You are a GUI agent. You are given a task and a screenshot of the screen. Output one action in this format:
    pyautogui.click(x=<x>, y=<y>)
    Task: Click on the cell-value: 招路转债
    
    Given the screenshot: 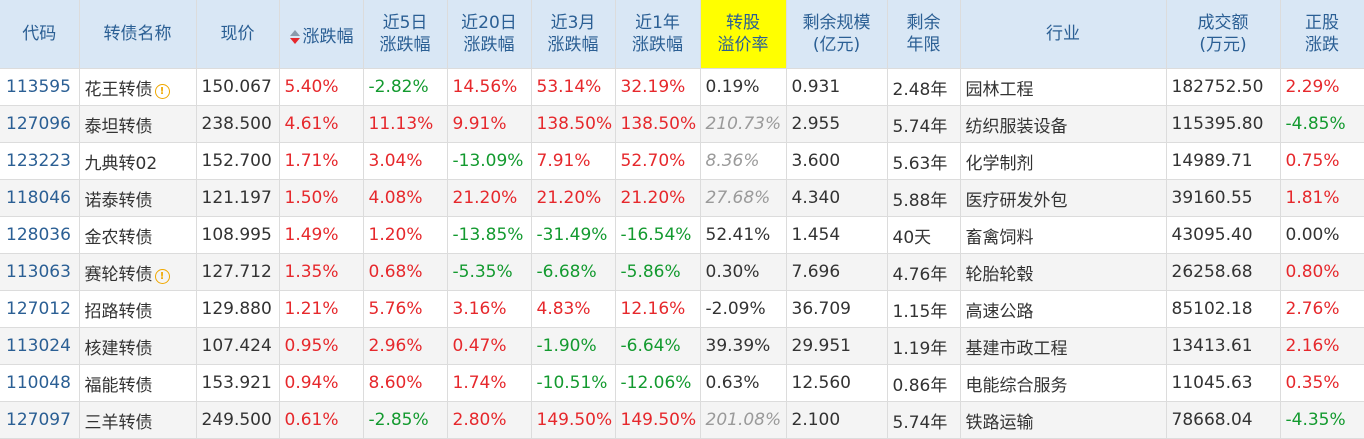 What is the action you would take?
    pyautogui.click(x=118, y=311)
    